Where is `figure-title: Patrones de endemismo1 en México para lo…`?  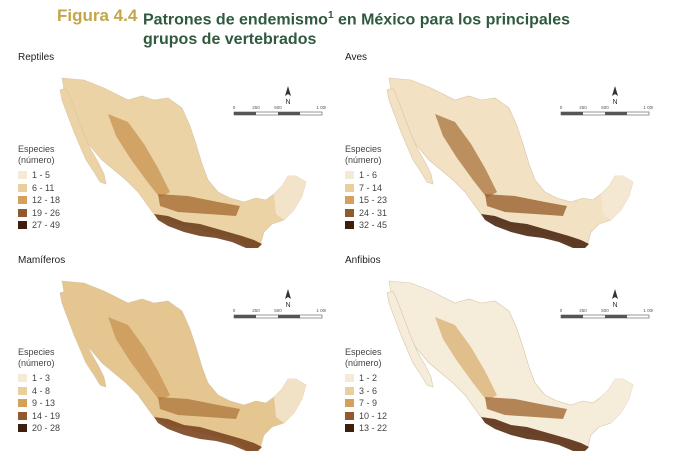
figure-title: Patrones de endemismo1 en México para lo… is located at coordinates (383, 28).